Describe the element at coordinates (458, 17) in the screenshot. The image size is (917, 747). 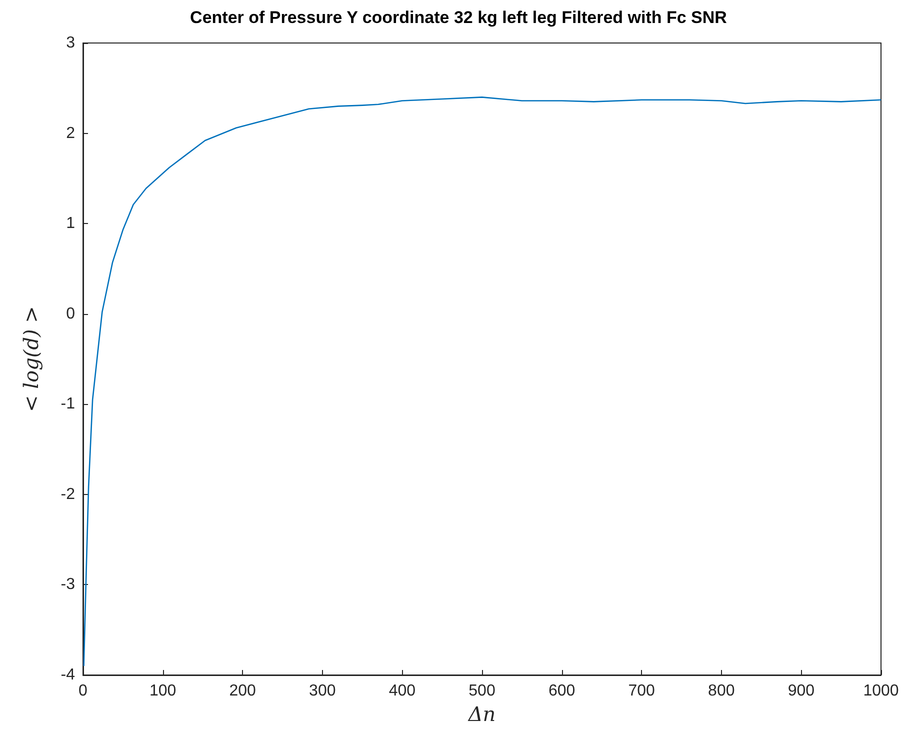
I see `chart-title: Center of Pressure Y coordinate 32 kg left leg Filtered with Fc SNR` at that location.